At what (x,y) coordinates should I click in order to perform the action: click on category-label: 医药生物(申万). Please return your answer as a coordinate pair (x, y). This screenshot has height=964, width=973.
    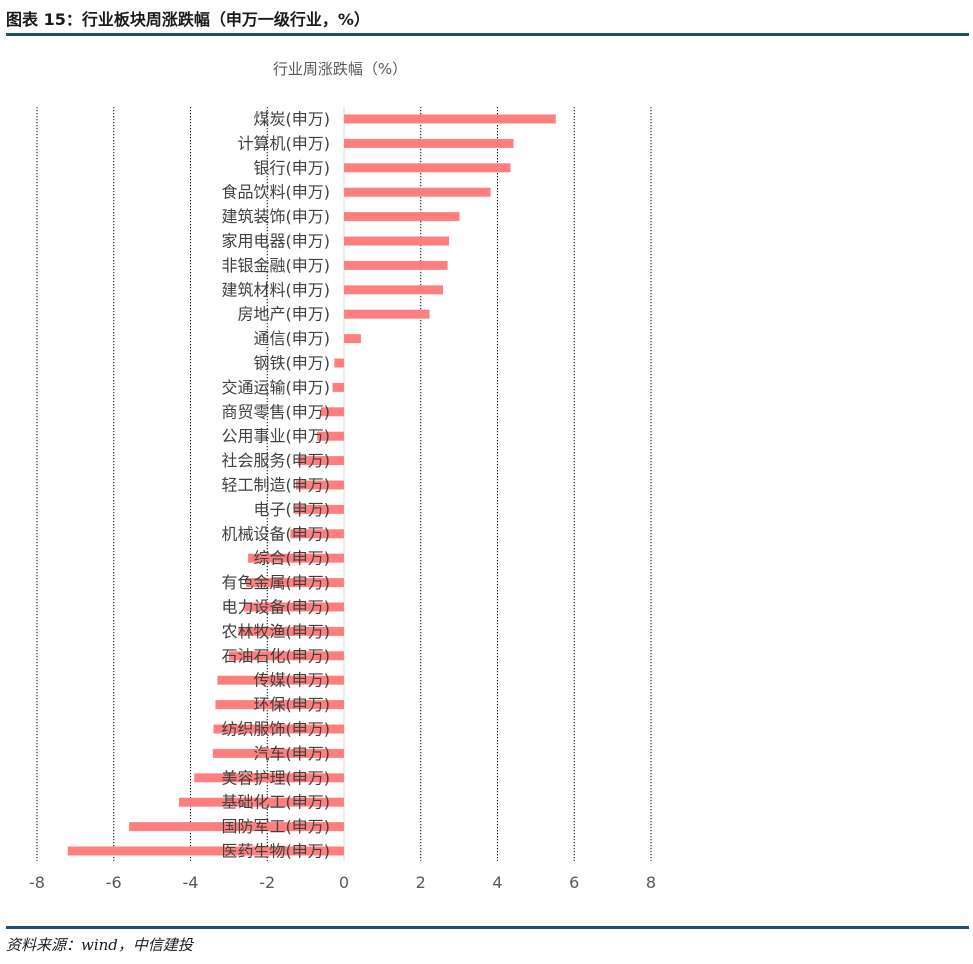
    Looking at the image, I should click on (276, 851).